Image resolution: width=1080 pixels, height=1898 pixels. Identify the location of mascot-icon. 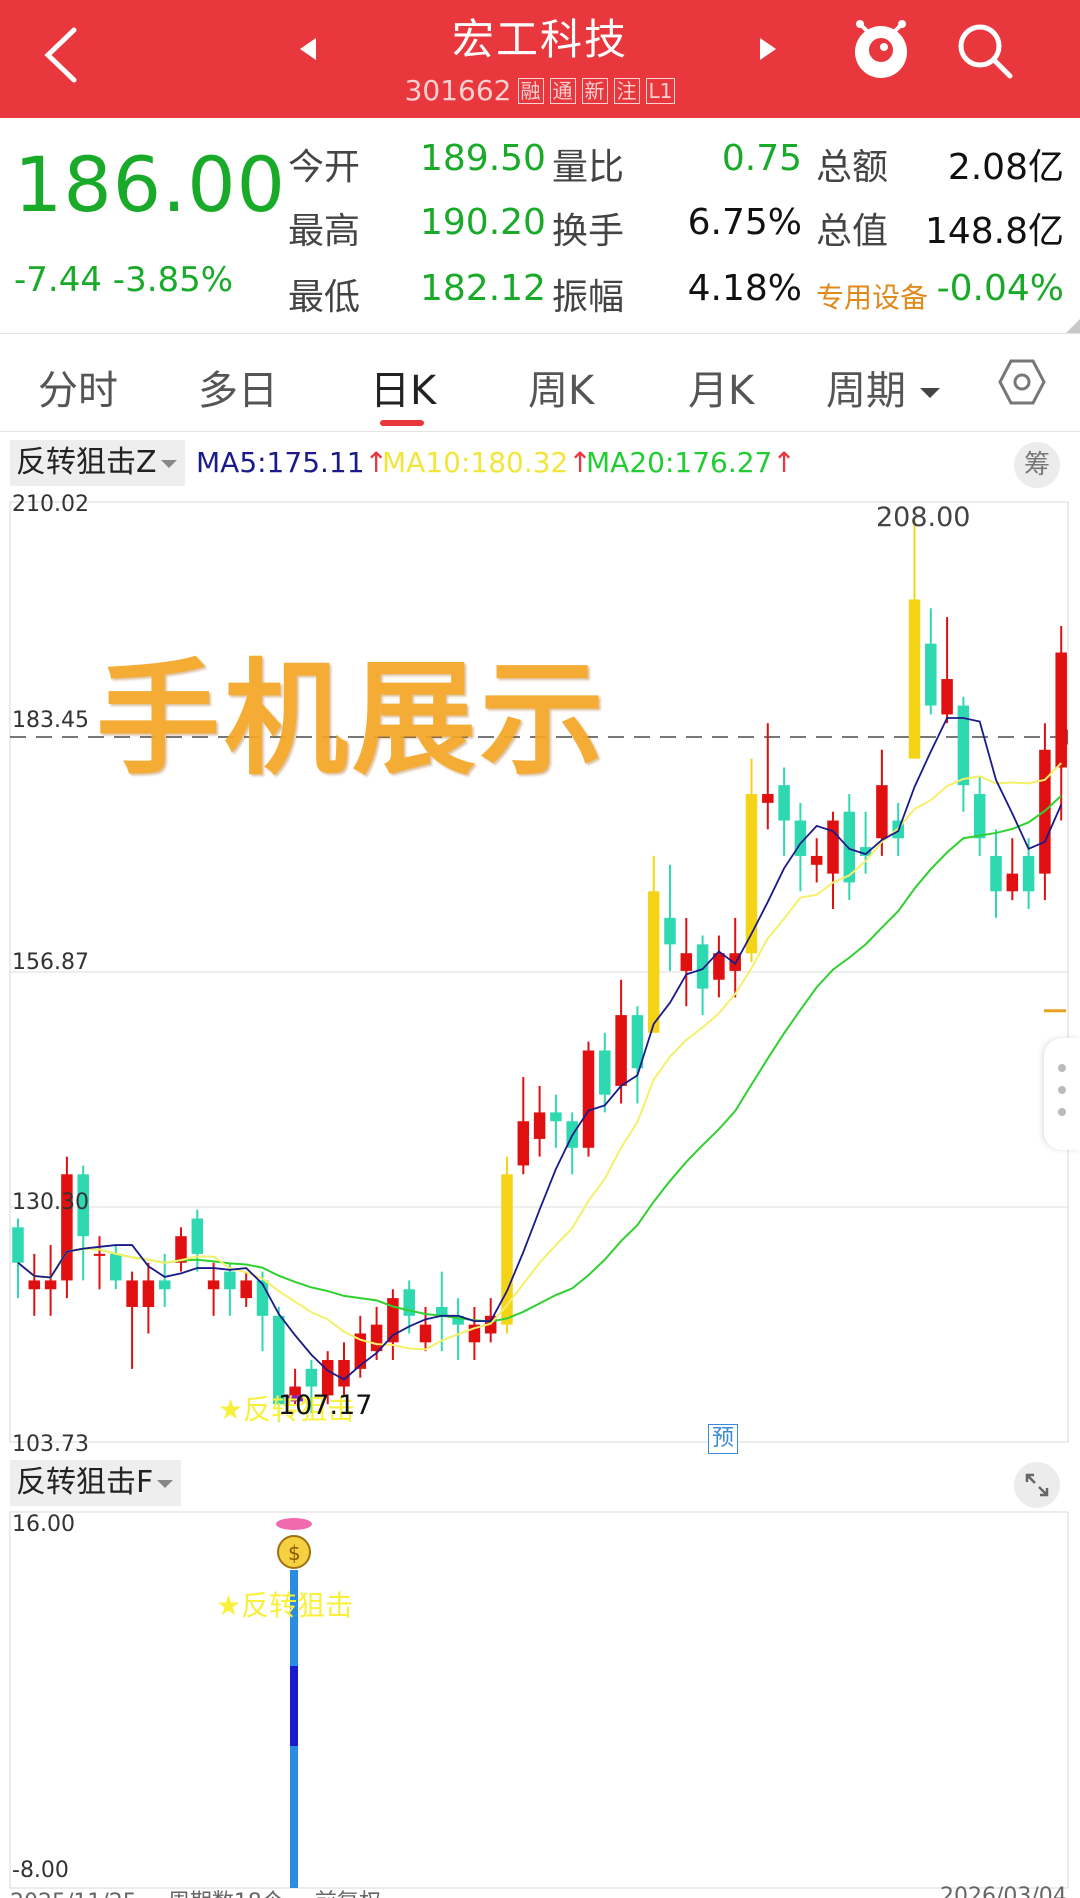
(881, 49).